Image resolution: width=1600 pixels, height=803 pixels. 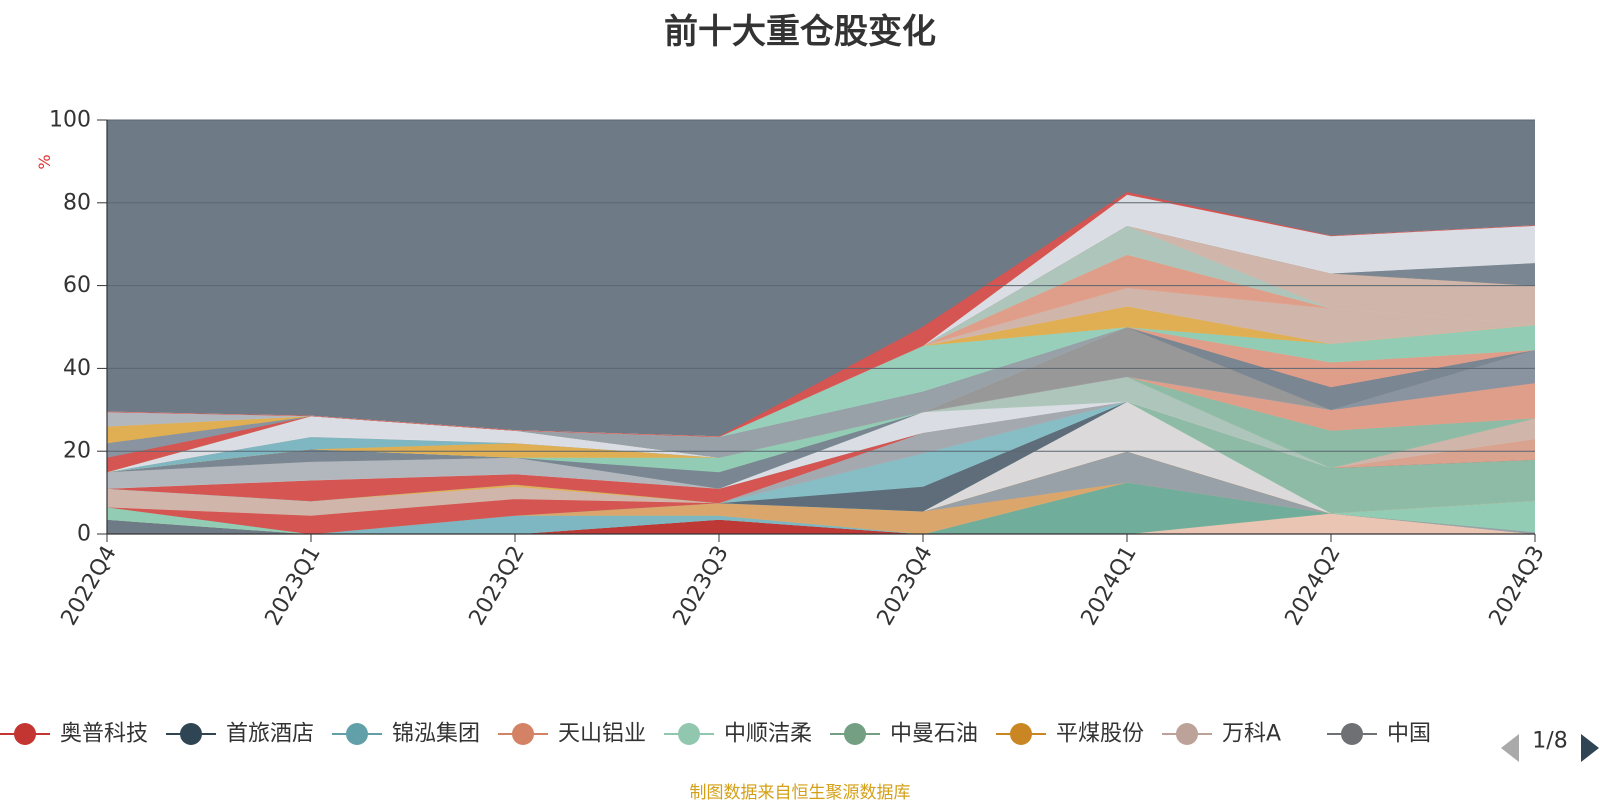 I want to click on y-axis-unit-label: %, so click(x=44, y=161).